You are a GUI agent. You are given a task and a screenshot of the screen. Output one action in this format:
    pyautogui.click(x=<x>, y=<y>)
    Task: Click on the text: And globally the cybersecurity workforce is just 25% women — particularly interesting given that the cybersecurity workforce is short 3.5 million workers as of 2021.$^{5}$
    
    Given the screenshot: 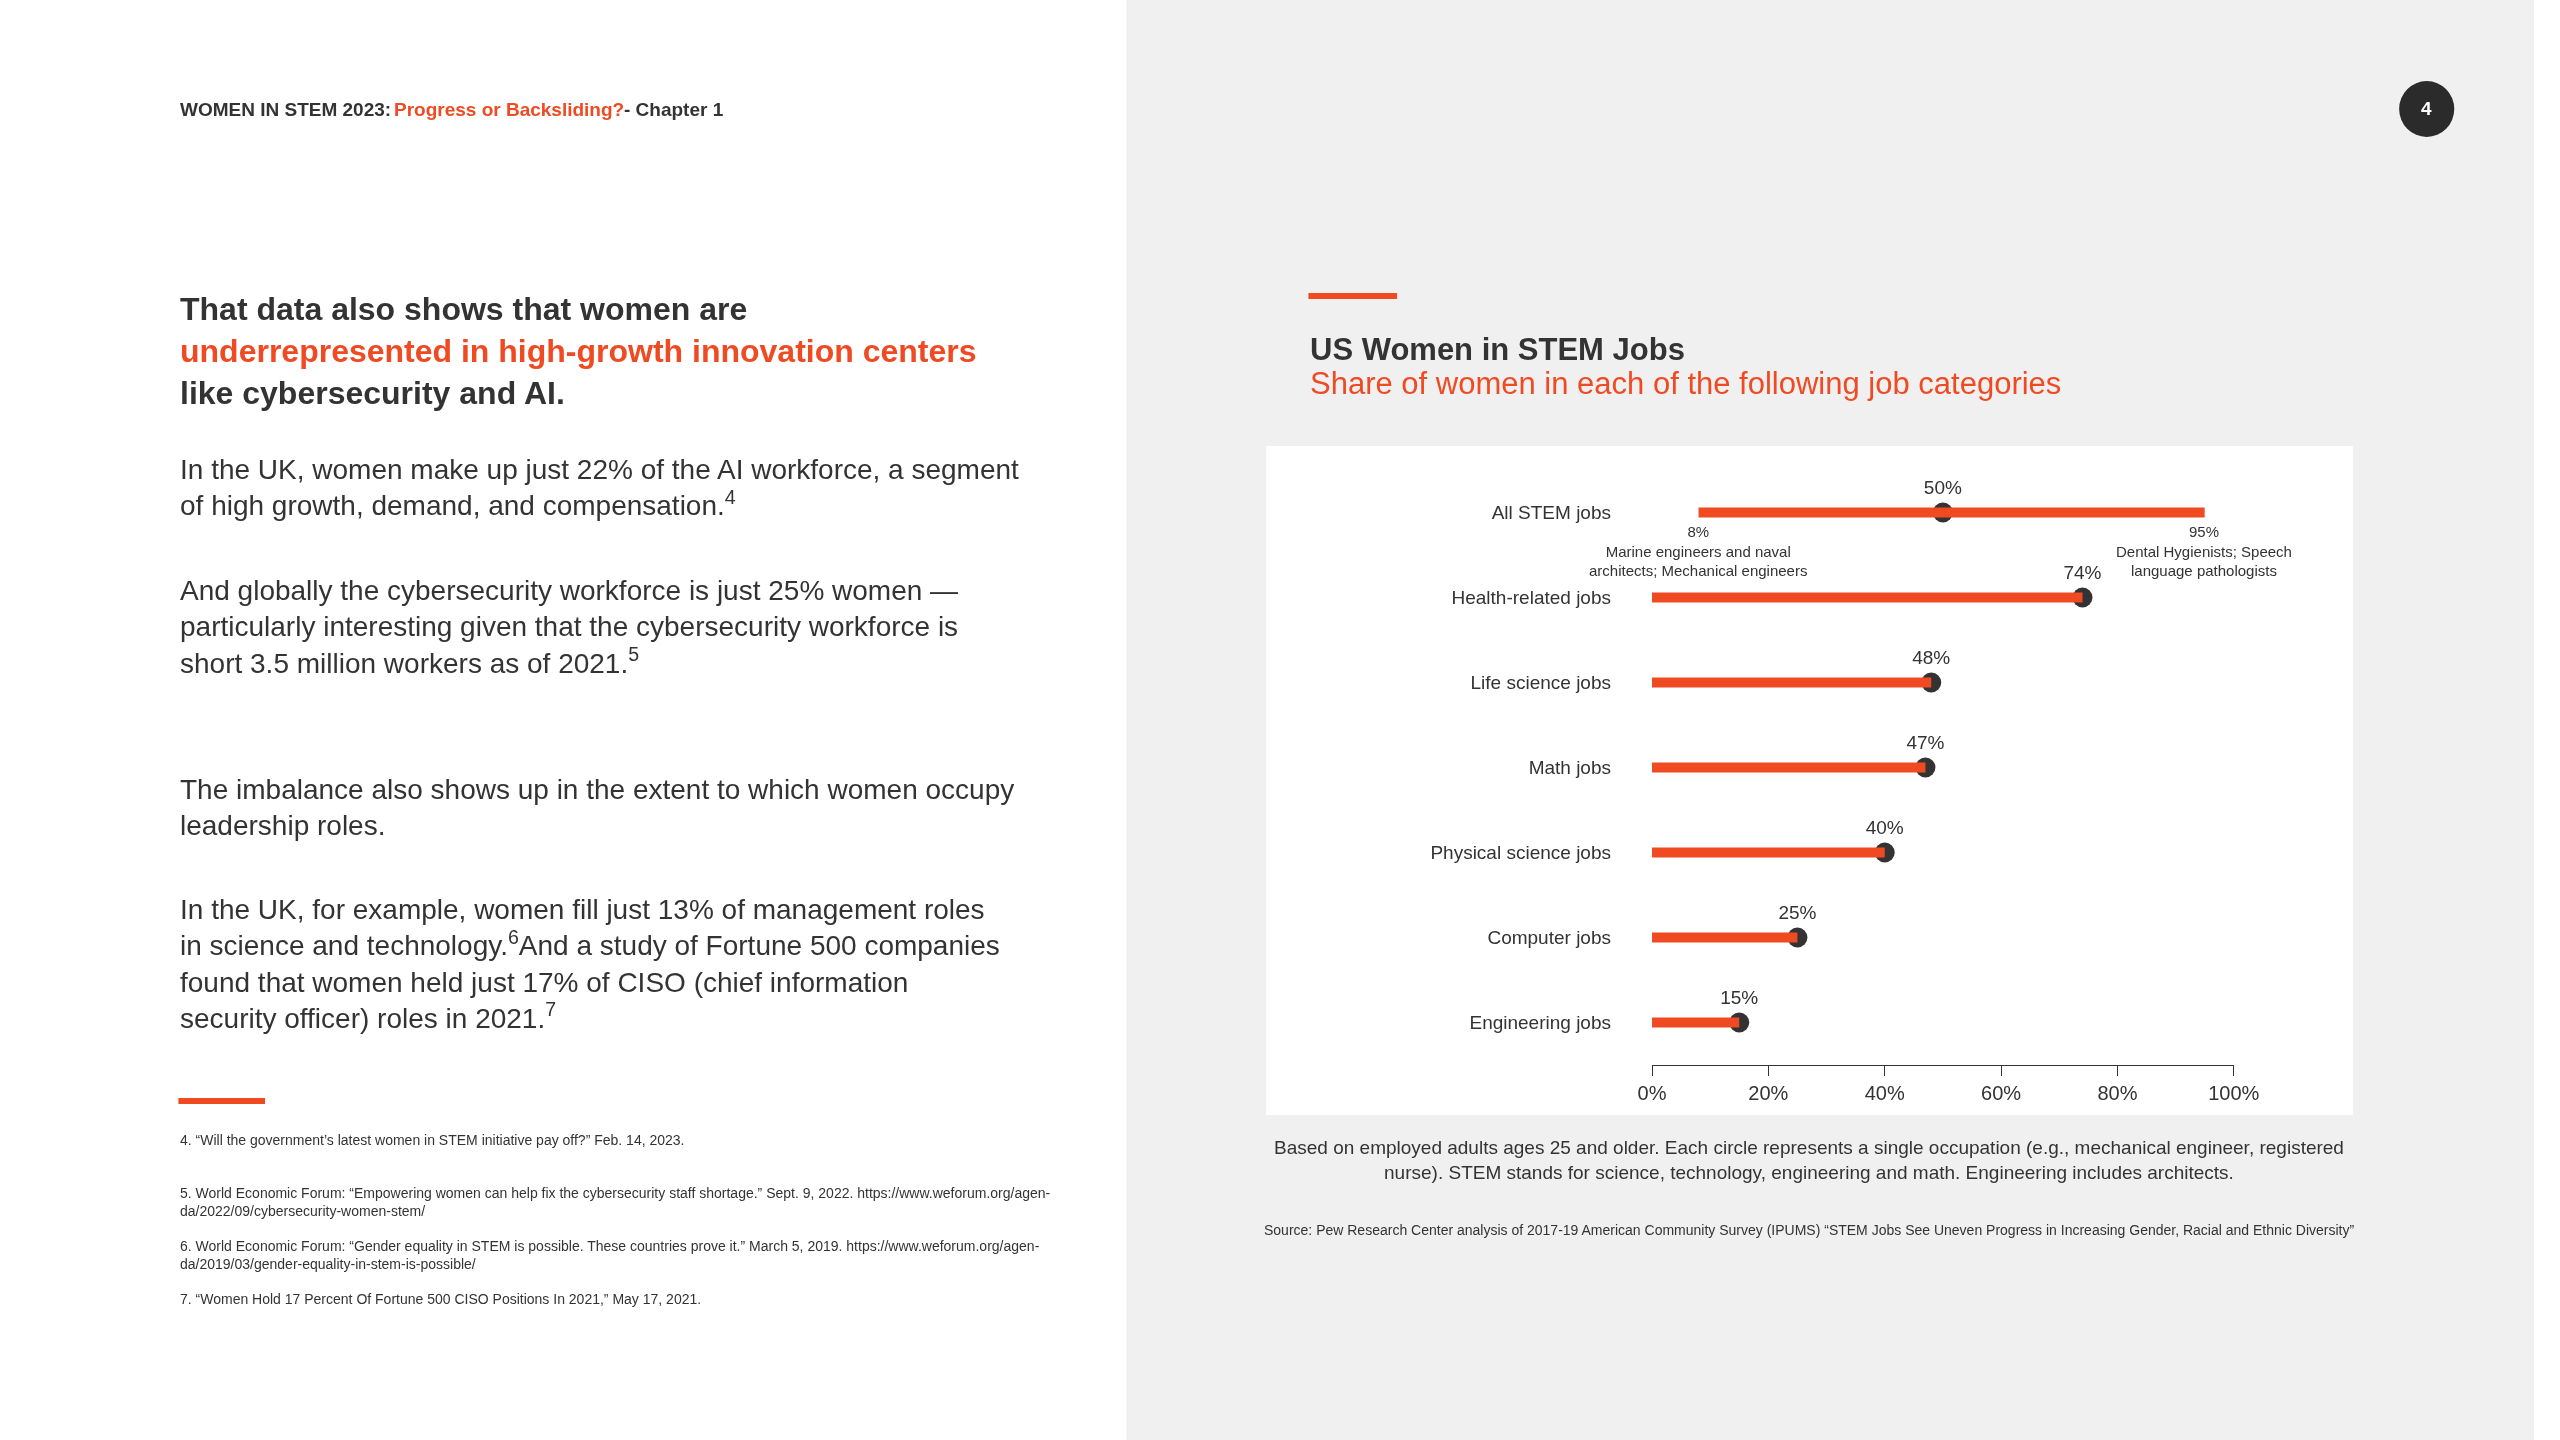 What is the action you would take?
    pyautogui.click(x=569, y=627)
    